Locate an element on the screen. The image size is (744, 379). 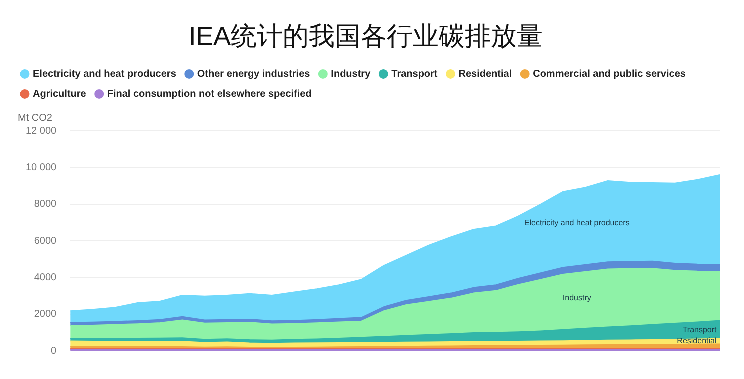
annotation: Industry is located at coordinates (577, 297).